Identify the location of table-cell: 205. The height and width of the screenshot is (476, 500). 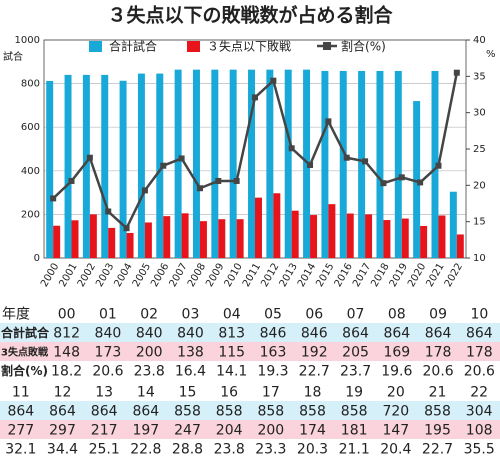
(355, 353).